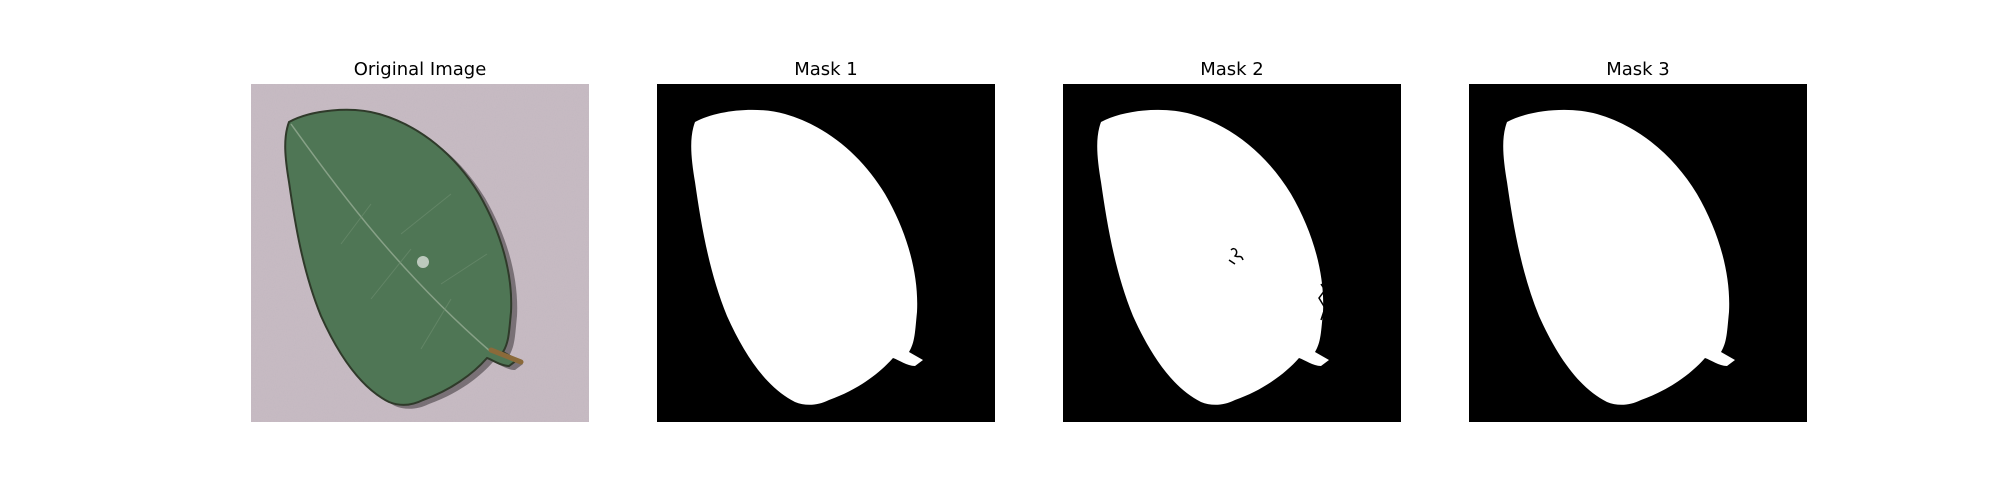  What do you see at coordinates (1232, 69) in the screenshot?
I see `panel-title: Mask 2` at bounding box center [1232, 69].